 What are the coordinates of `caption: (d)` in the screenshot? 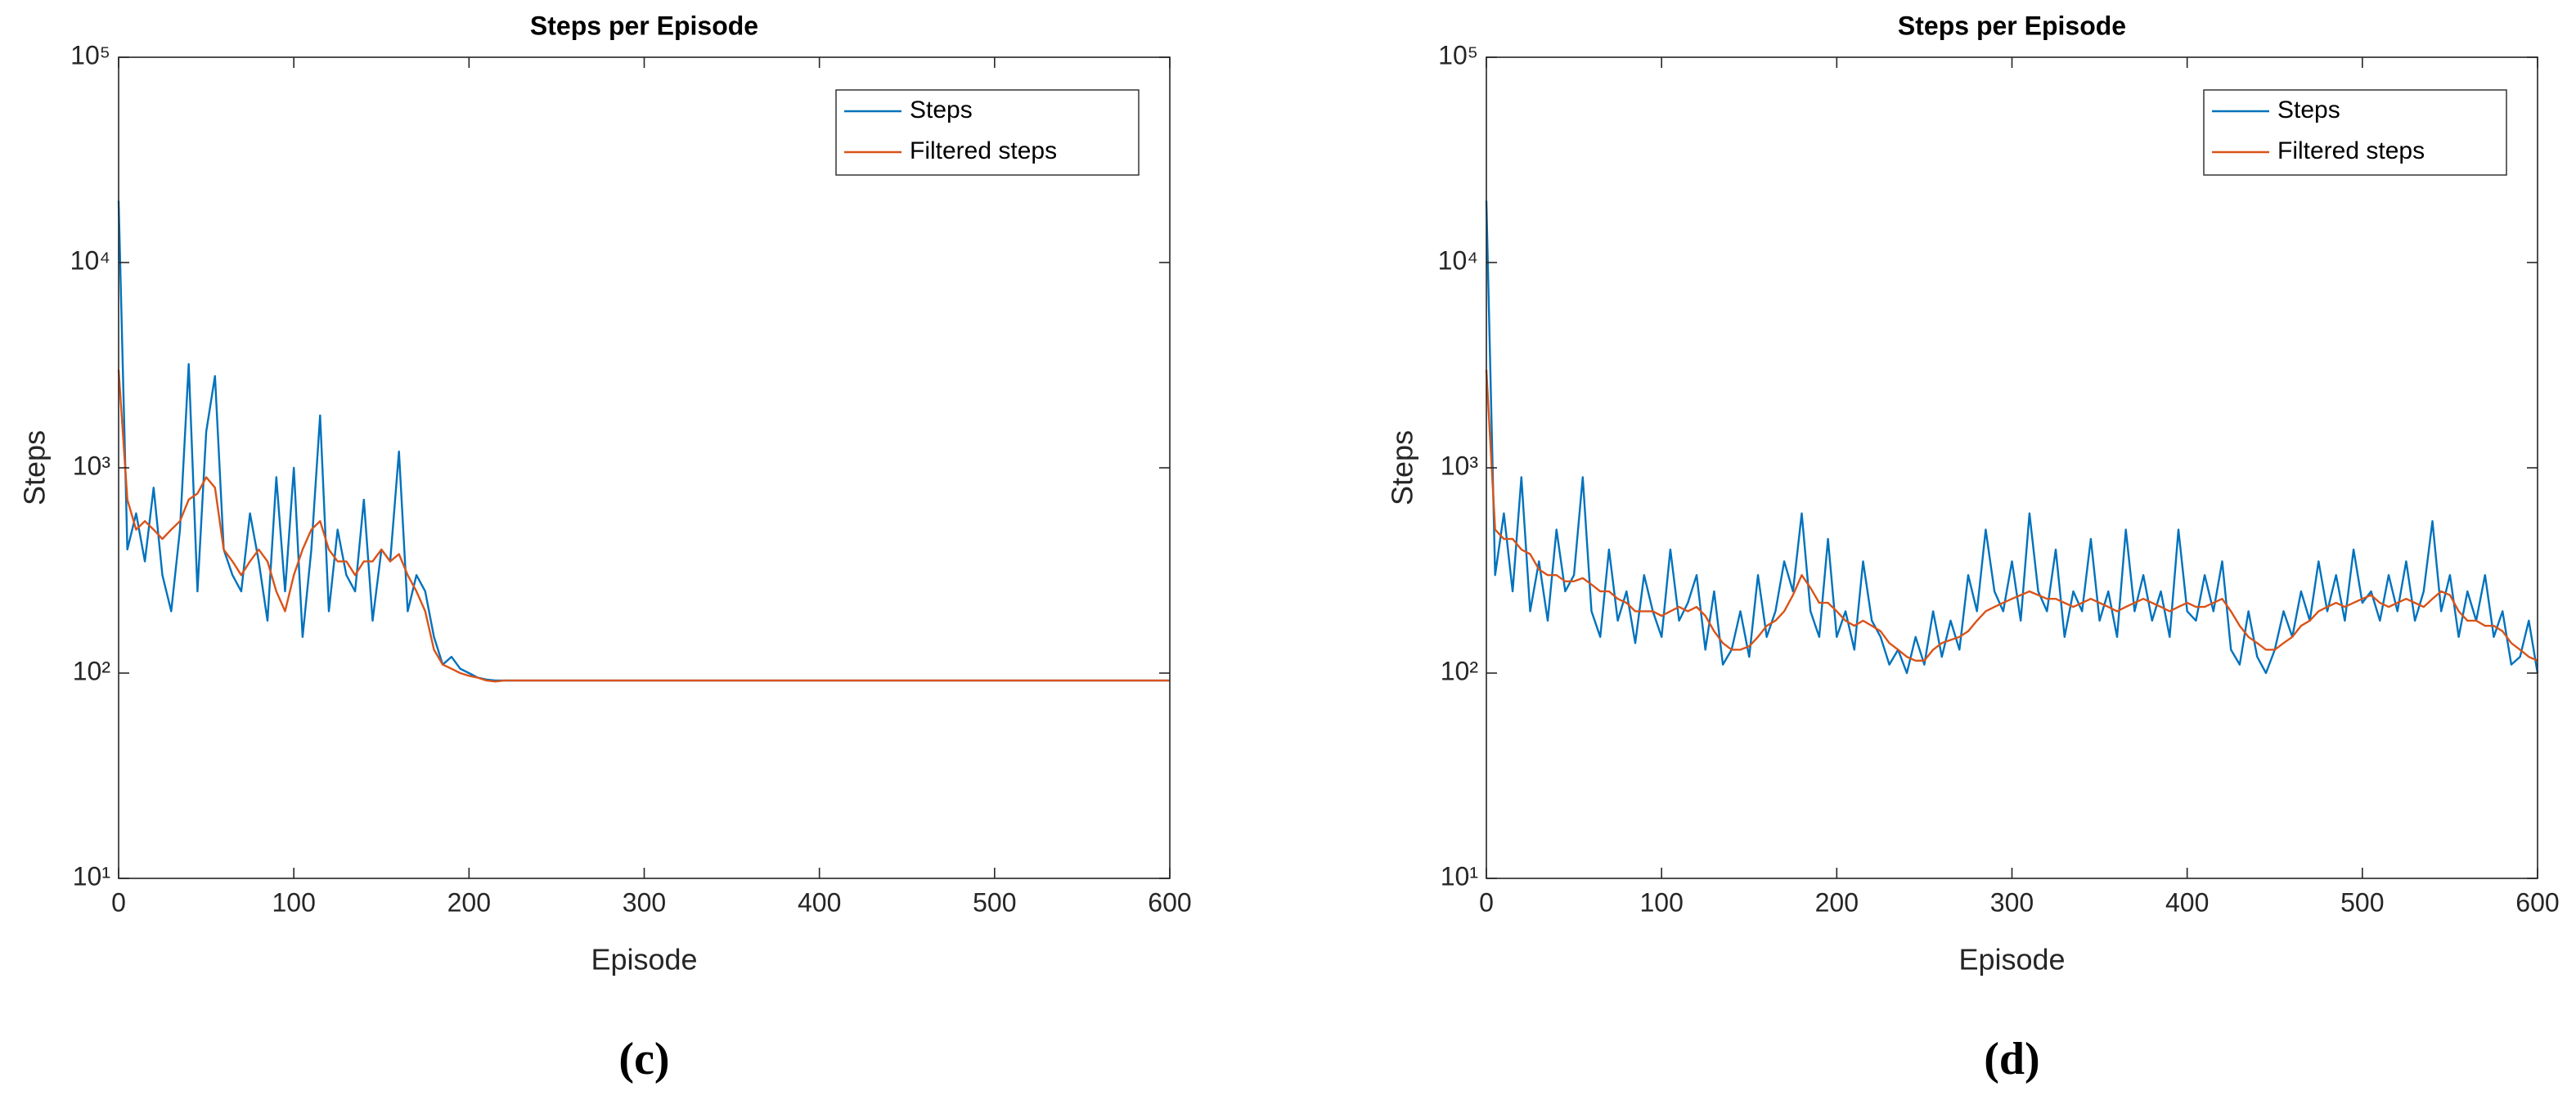 It's located at (2012, 1059).